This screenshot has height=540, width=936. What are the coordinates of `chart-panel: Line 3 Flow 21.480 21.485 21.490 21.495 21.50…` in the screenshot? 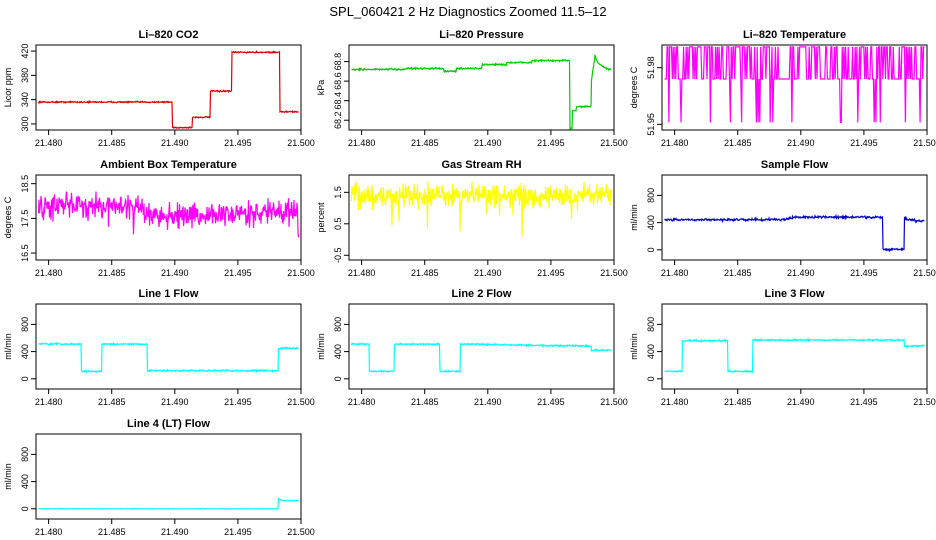 It's located at (782, 347).